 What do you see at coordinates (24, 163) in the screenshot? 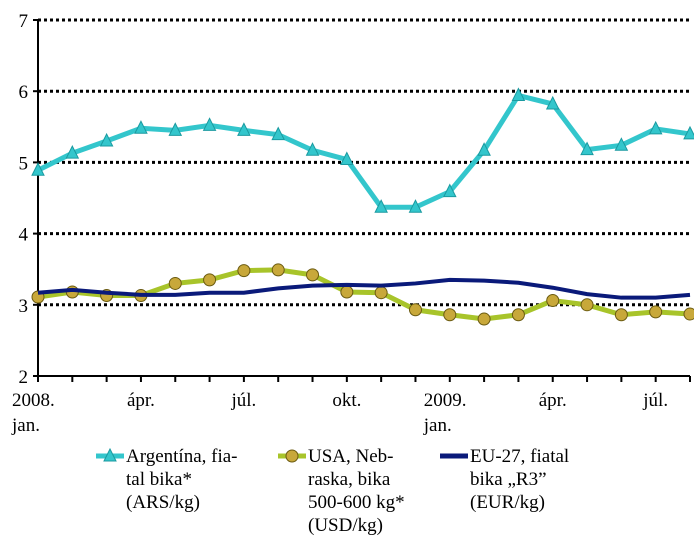
I see `y-tick-label: 5` at bounding box center [24, 163].